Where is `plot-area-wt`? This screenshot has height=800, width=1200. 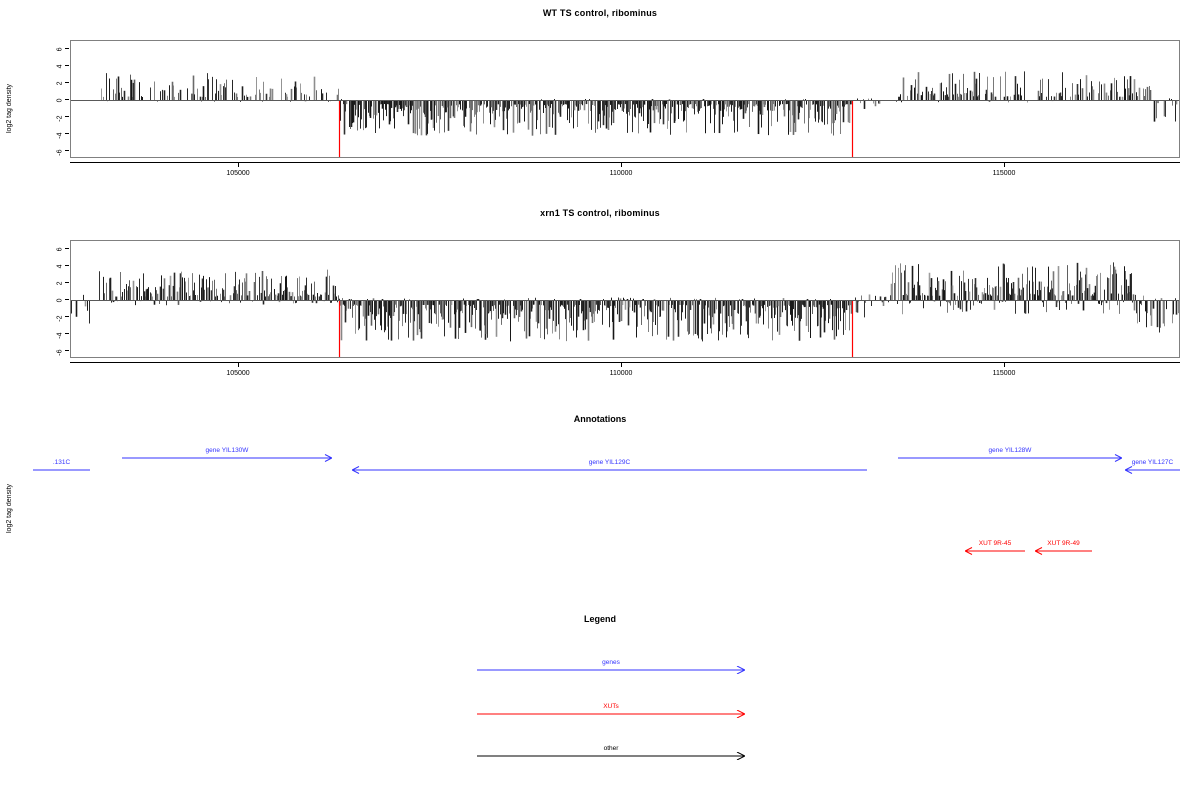
plot-area-wt is located at coordinates (625, 99).